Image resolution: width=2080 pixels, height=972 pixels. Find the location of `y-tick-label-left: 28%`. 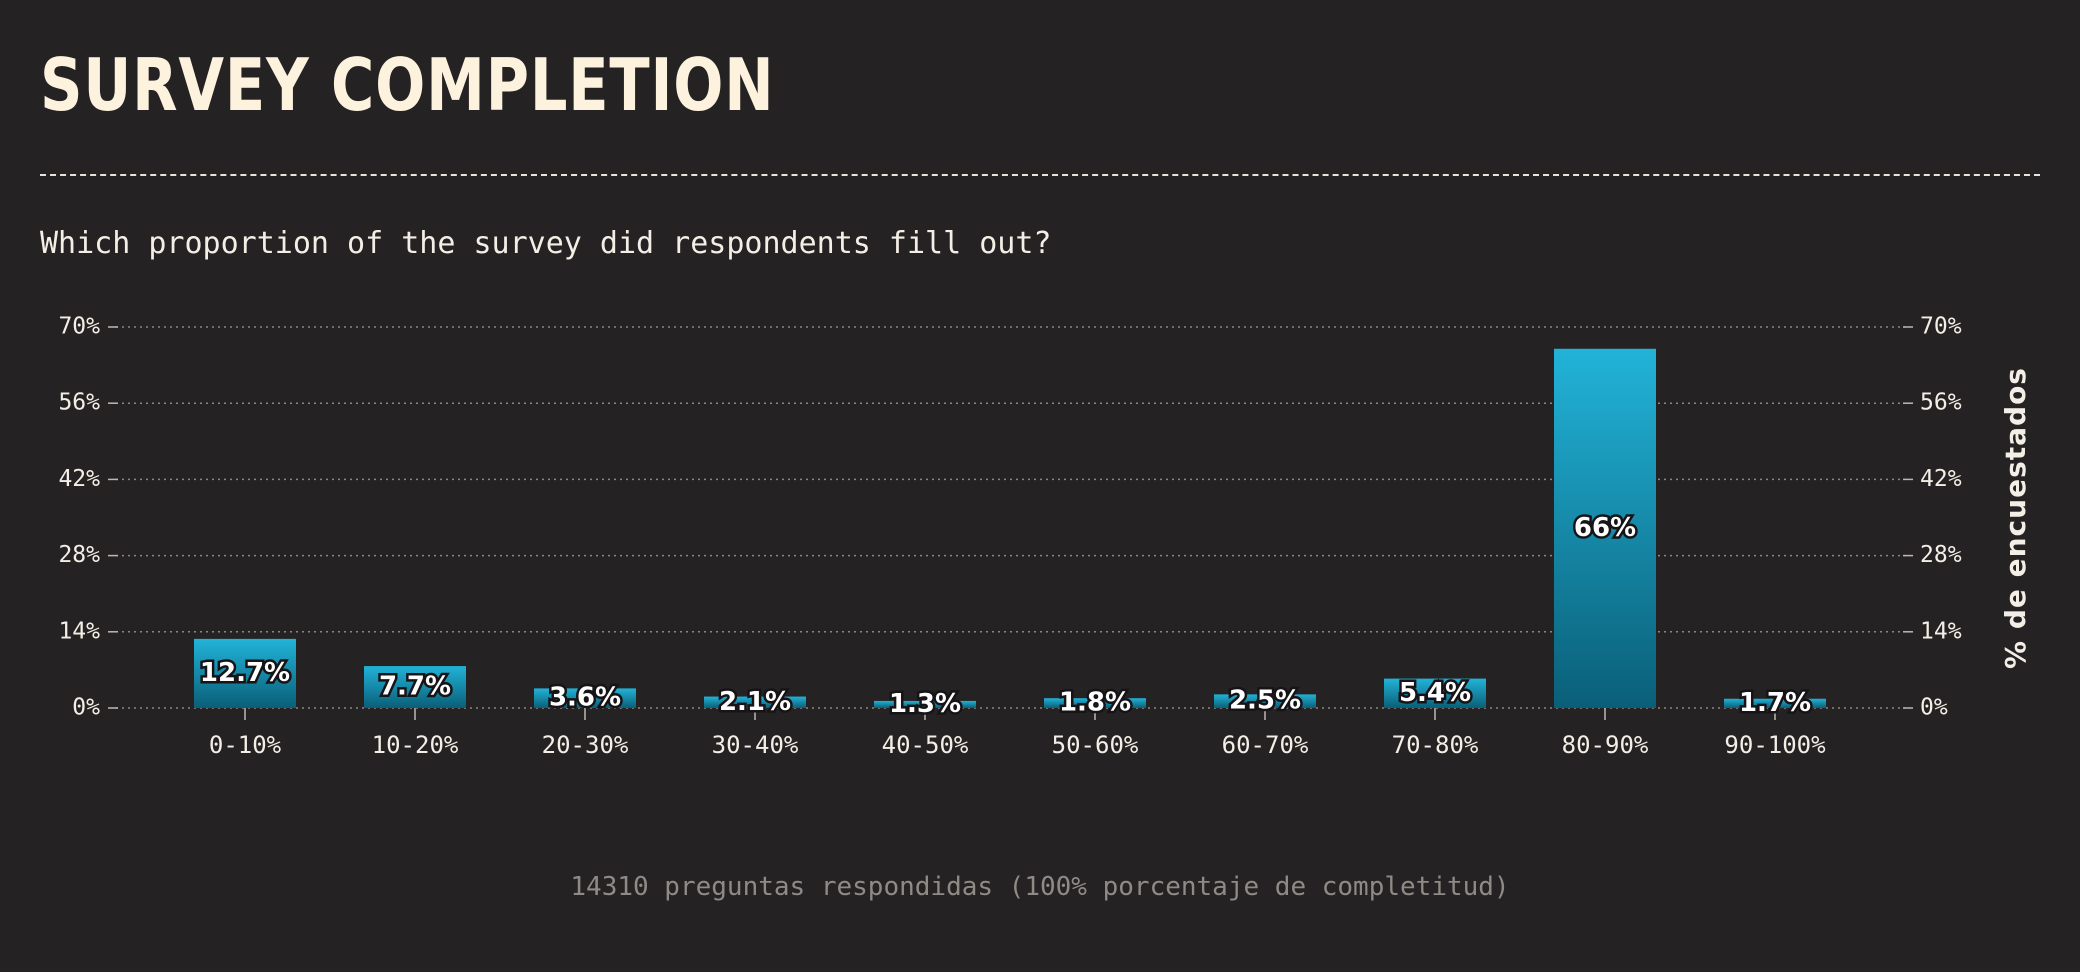

y-tick-label-left: 28% is located at coordinates (79, 555).